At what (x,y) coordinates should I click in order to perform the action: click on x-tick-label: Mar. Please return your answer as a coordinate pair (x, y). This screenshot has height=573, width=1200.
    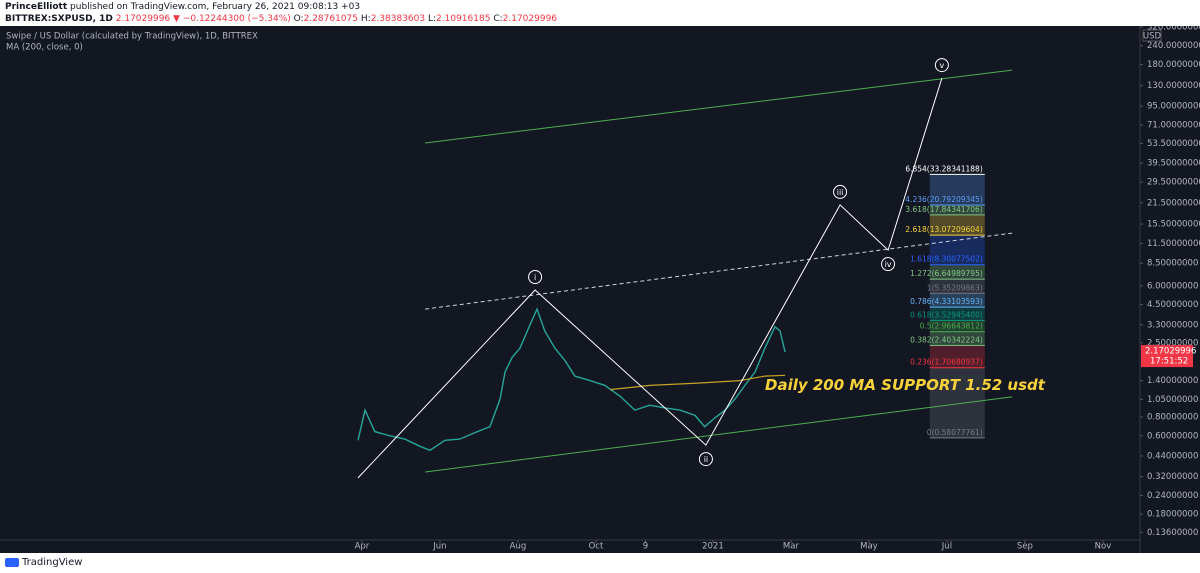
    Looking at the image, I should click on (791, 547).